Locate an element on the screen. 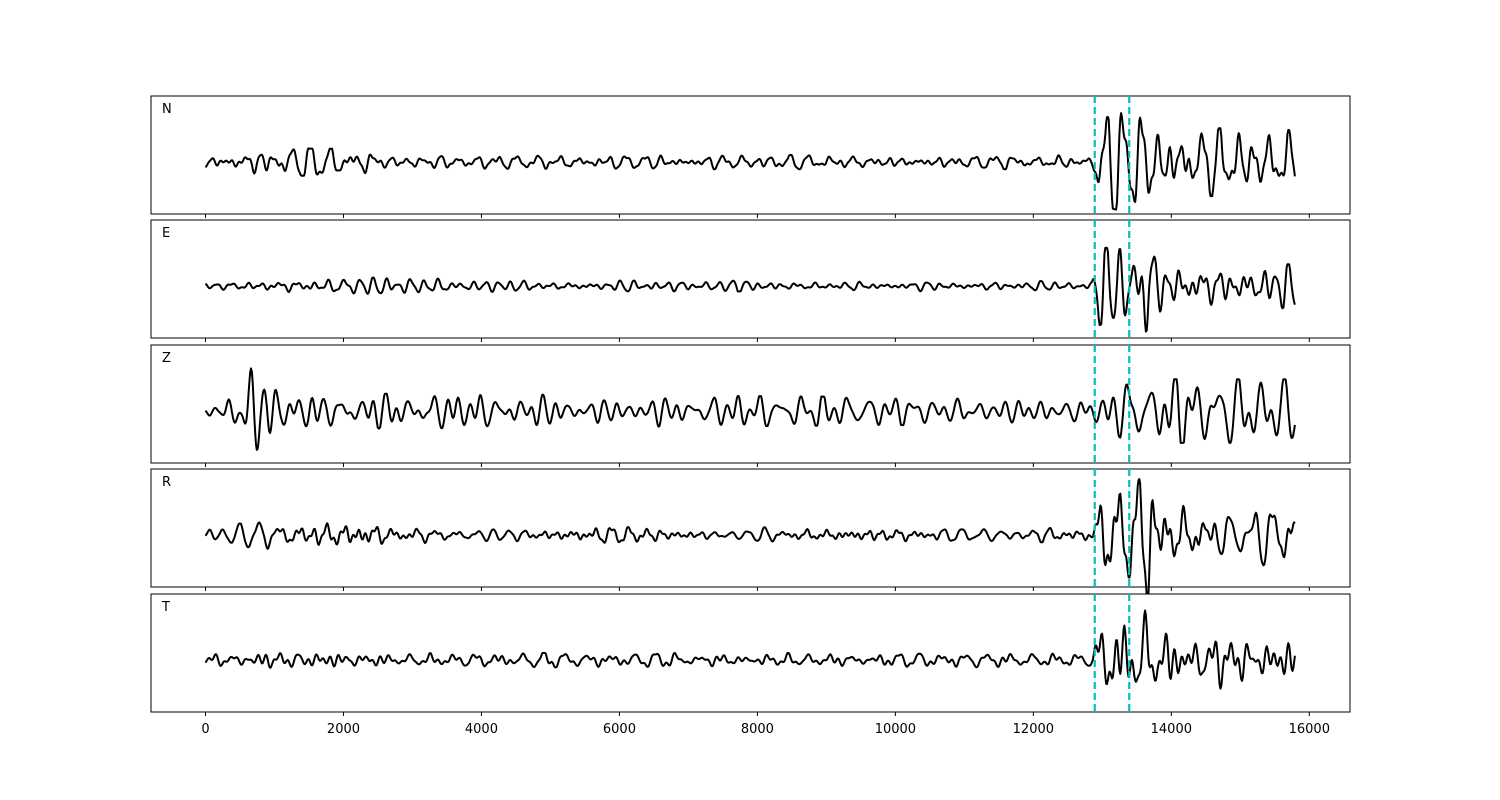  panel-frame-E is located at coordinates (750, 279).